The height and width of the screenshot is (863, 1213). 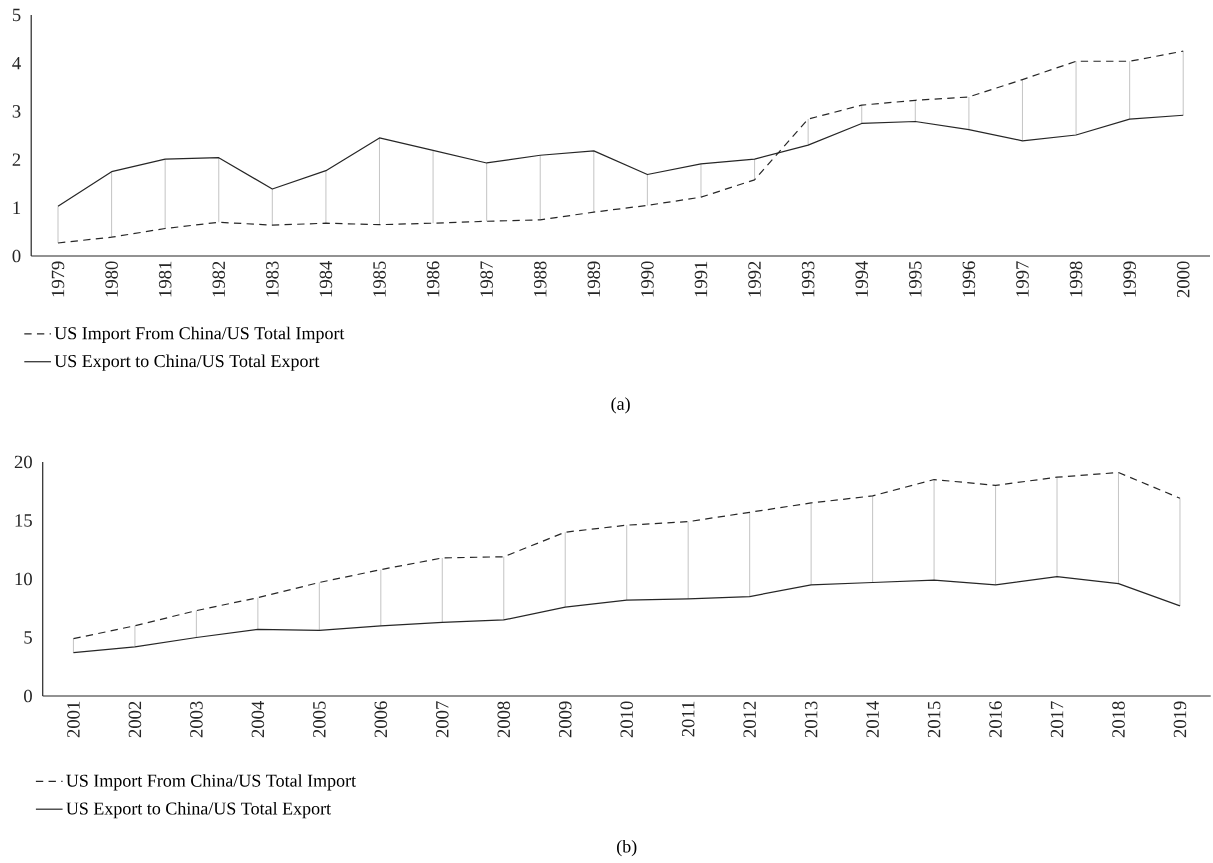 I want to click on x-tick-label: 2015, so click(x=934, y=719).